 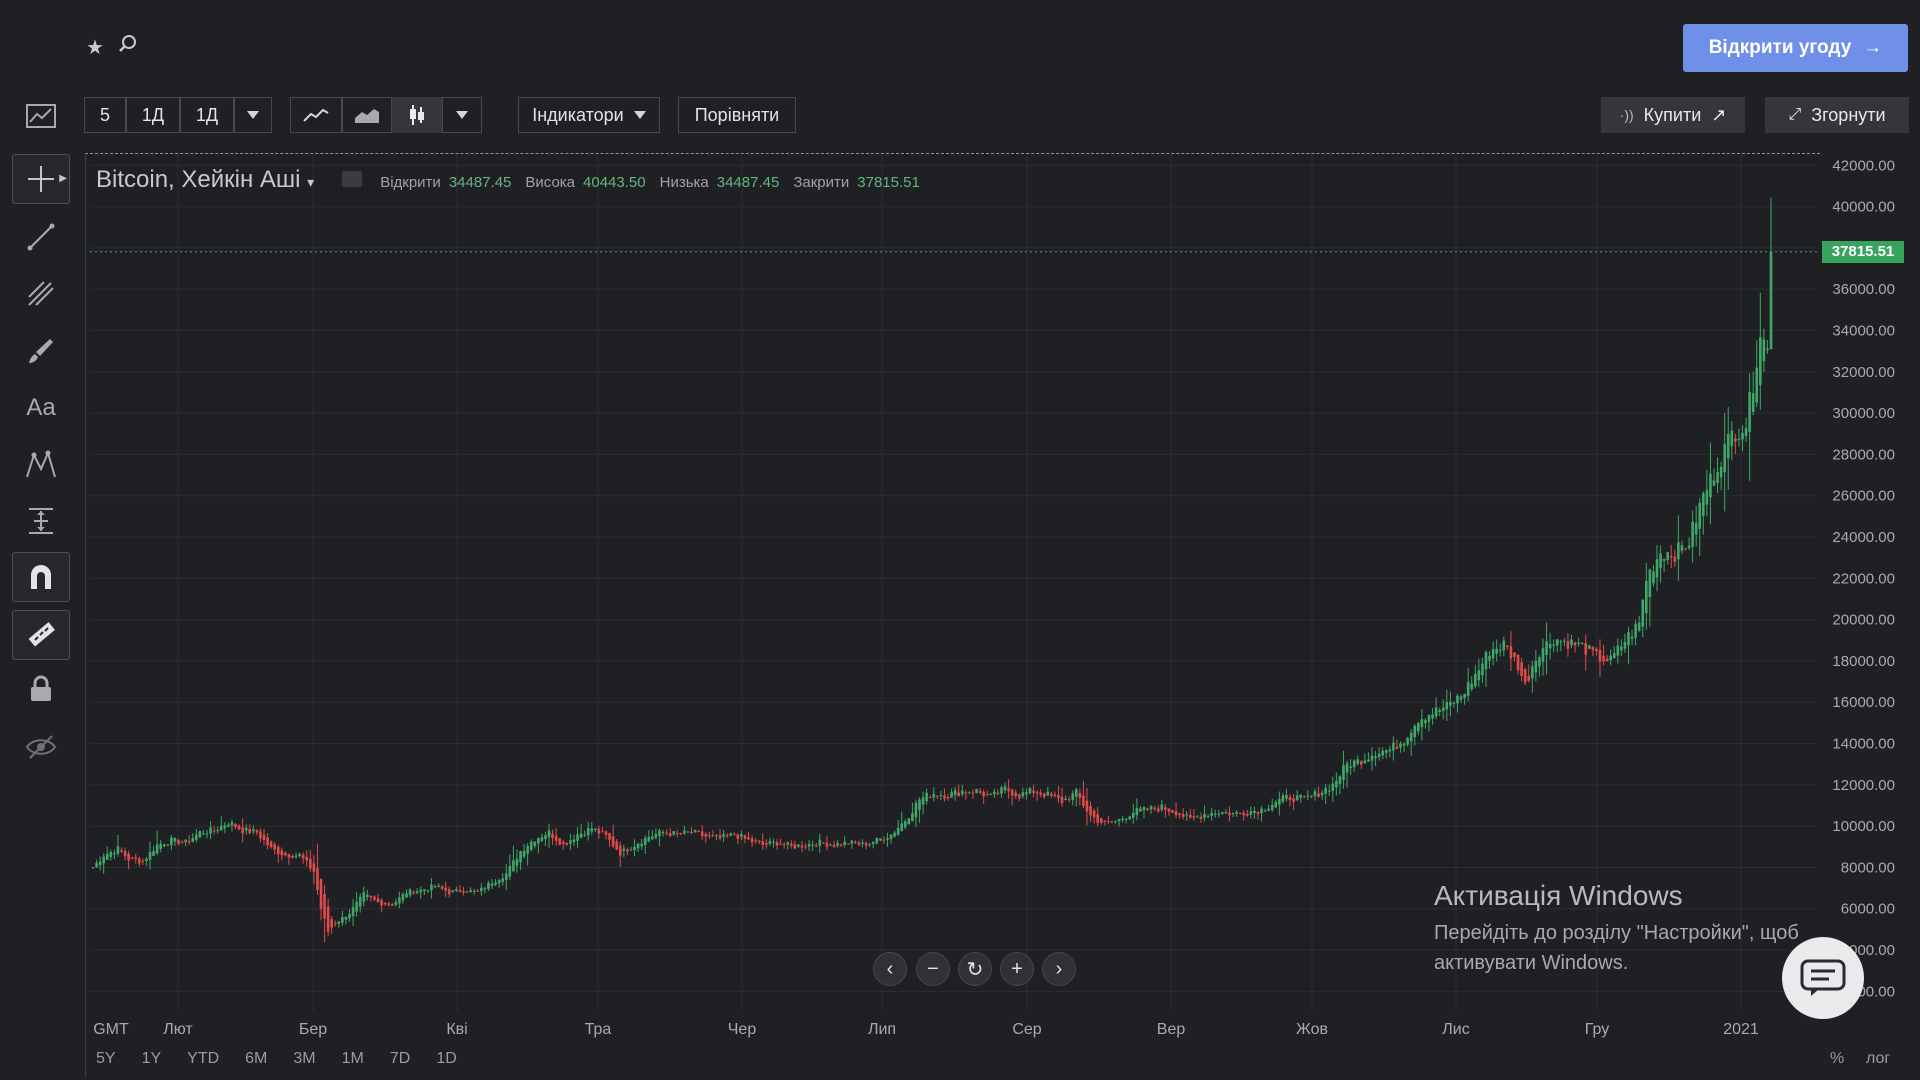 I want to click on line-style-button, so click(x=316, y=115).